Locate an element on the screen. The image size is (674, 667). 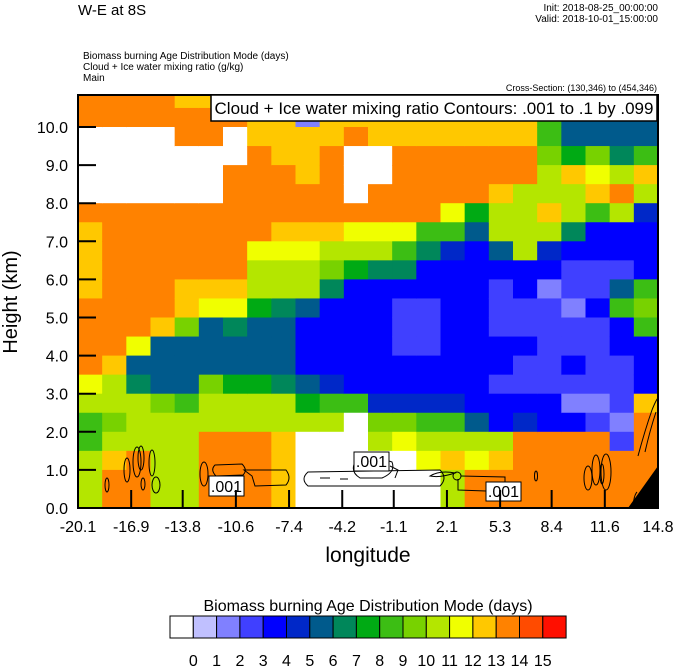
contour-label: .001 is located at coordinates (371, 462).